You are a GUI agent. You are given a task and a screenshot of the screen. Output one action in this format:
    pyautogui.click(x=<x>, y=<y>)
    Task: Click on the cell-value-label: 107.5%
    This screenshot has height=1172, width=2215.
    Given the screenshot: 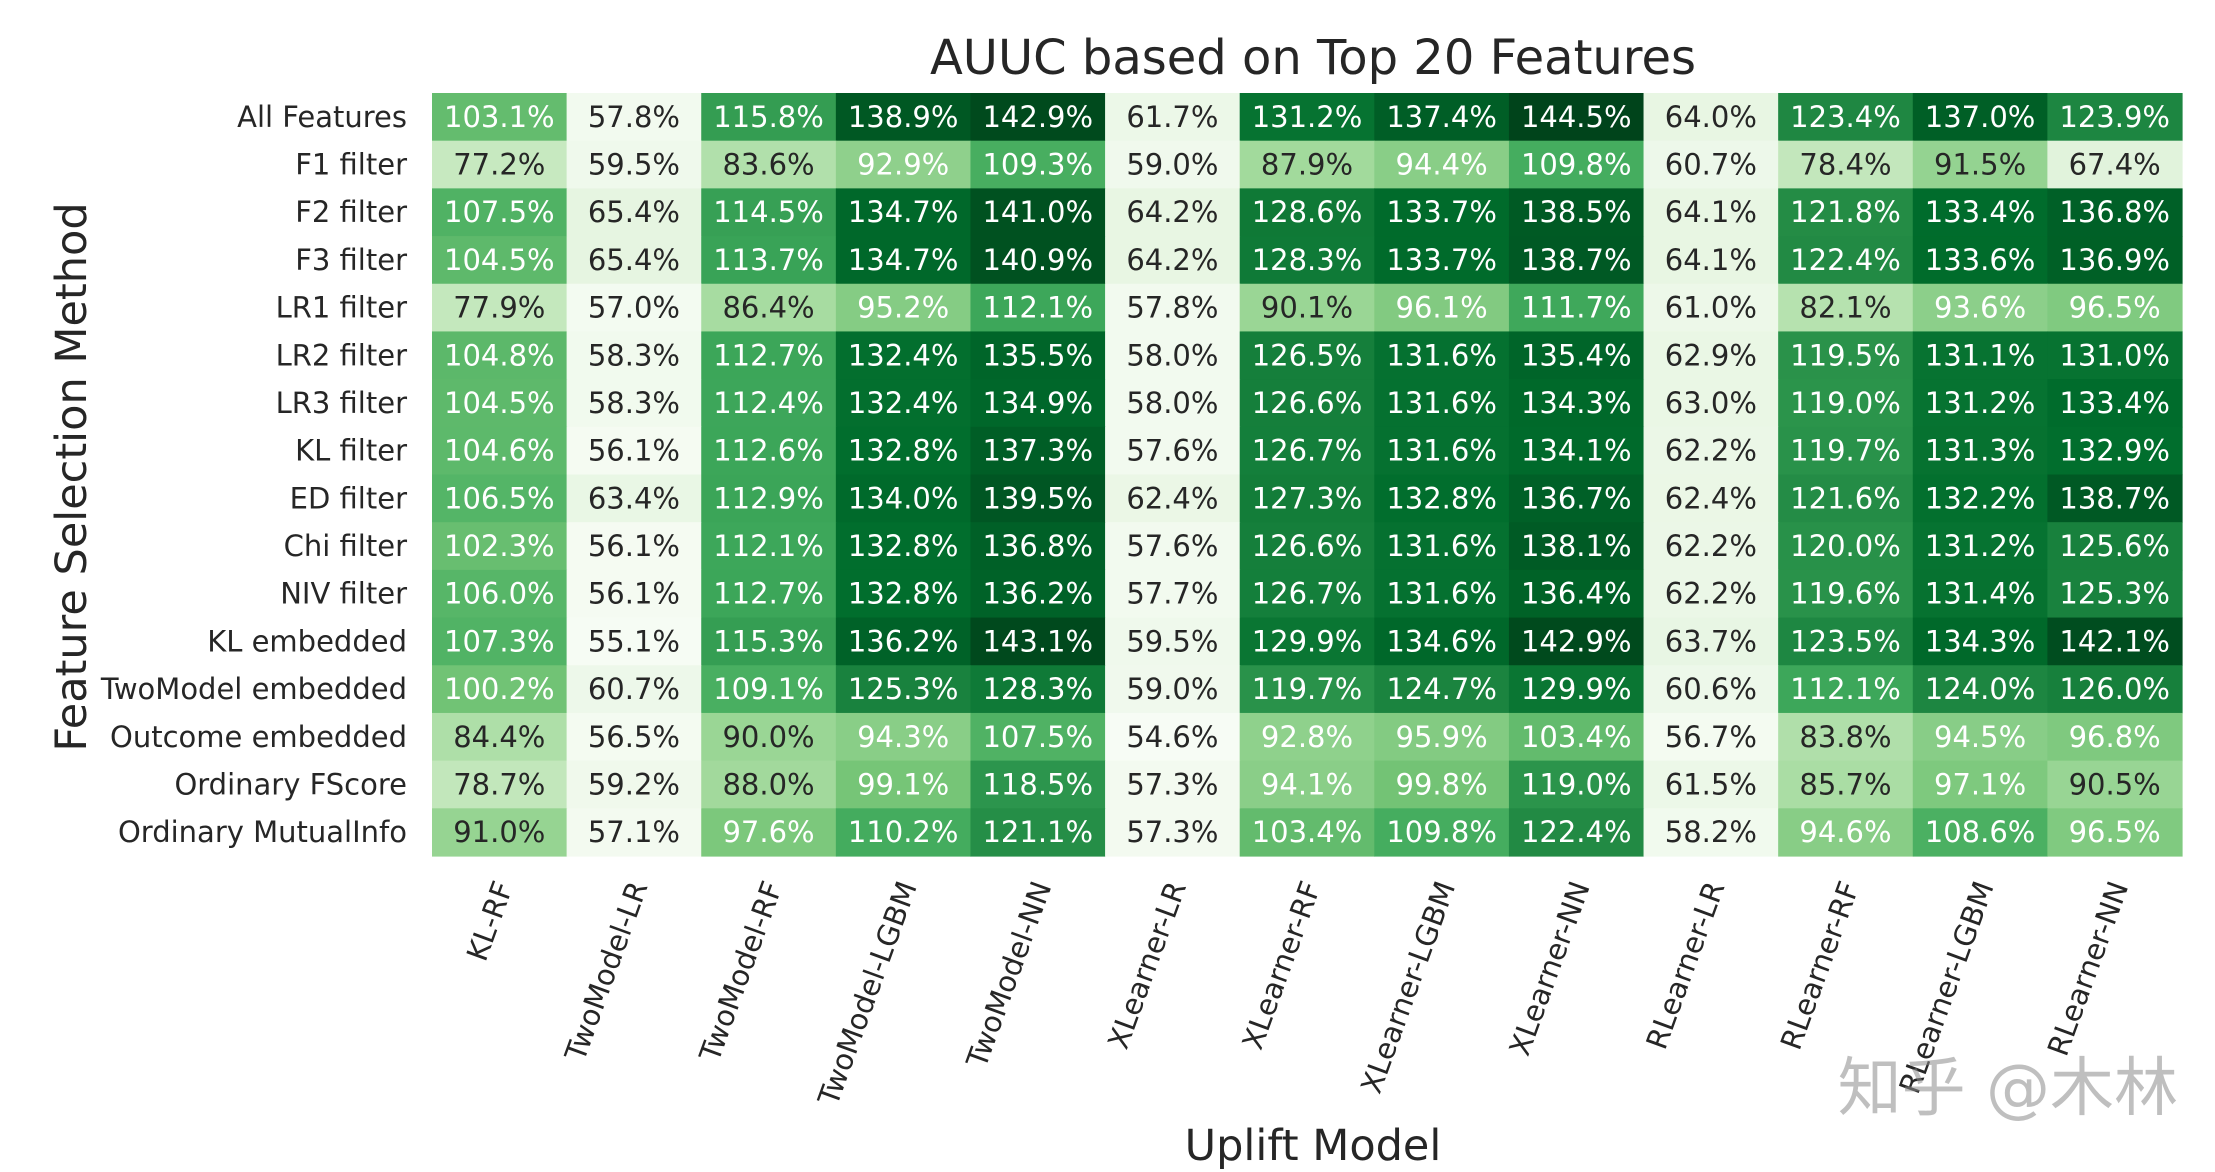 What is the action you would take?
    pyautogui.click(x=1037, y=737)
    